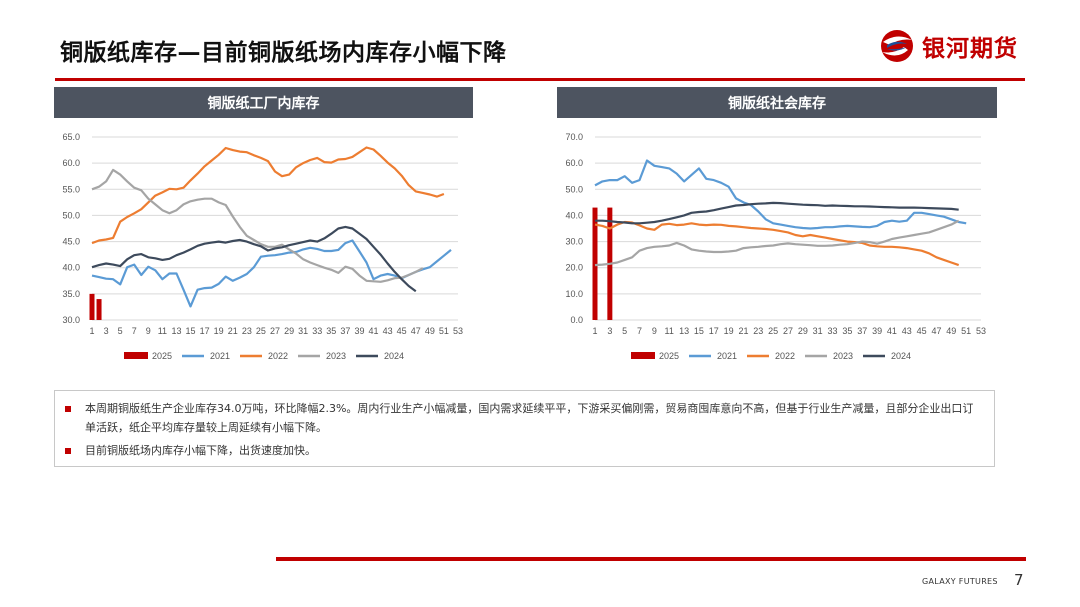 The image size is (1080, 607). Describe the element at coordinates (970, 49) in the screenshot. I see `logo-text: 银河期货` at that location.